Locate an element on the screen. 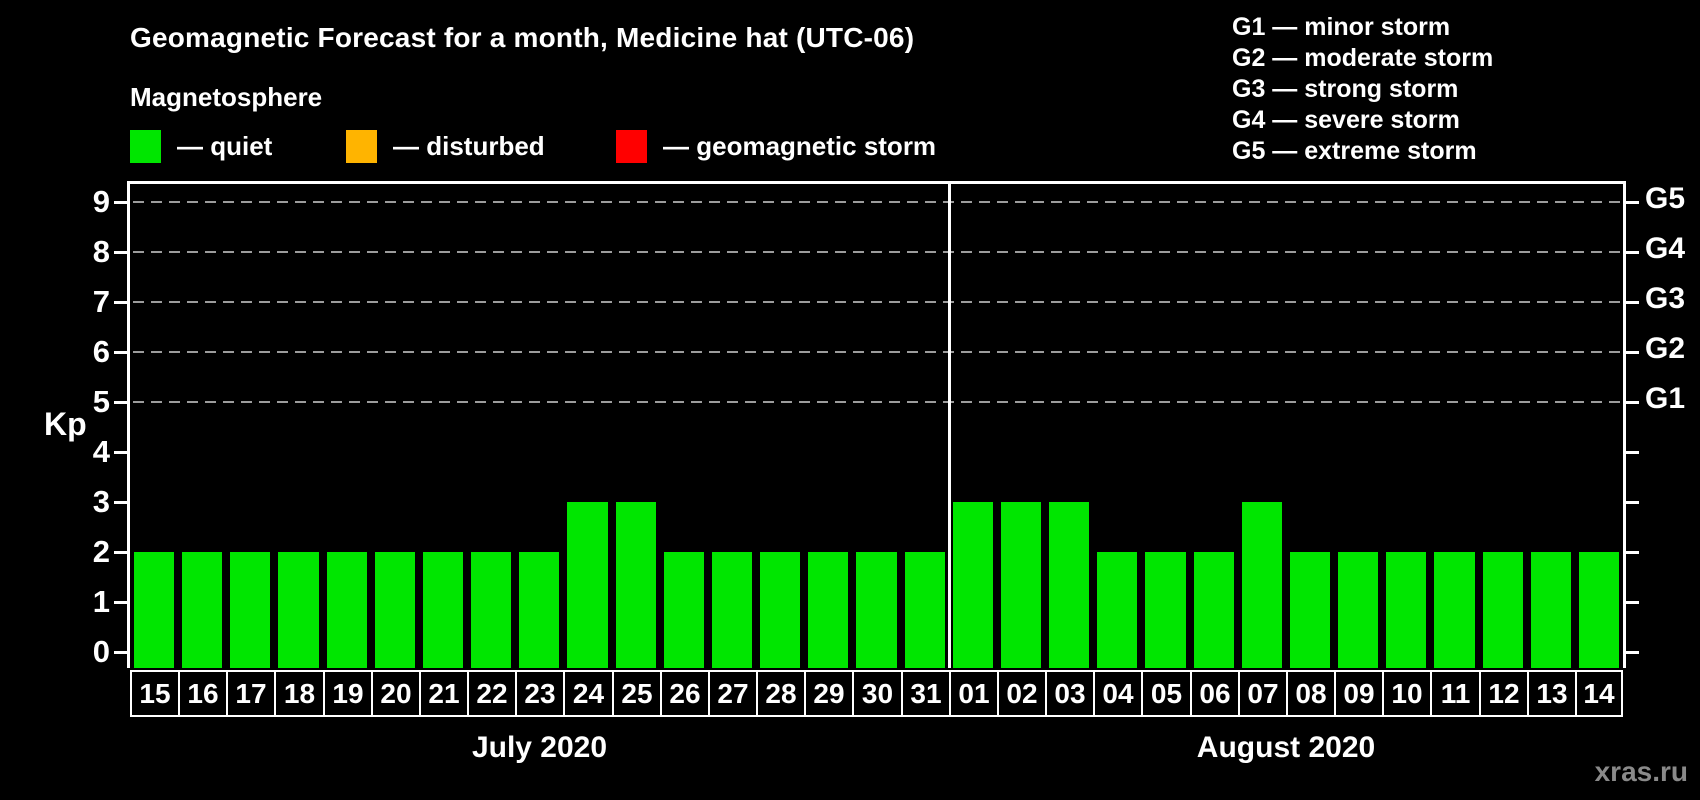 The width and height of the screenshot is (1700, 800). g-level-label-g3: G3 is located at coordinates (1665, 298).